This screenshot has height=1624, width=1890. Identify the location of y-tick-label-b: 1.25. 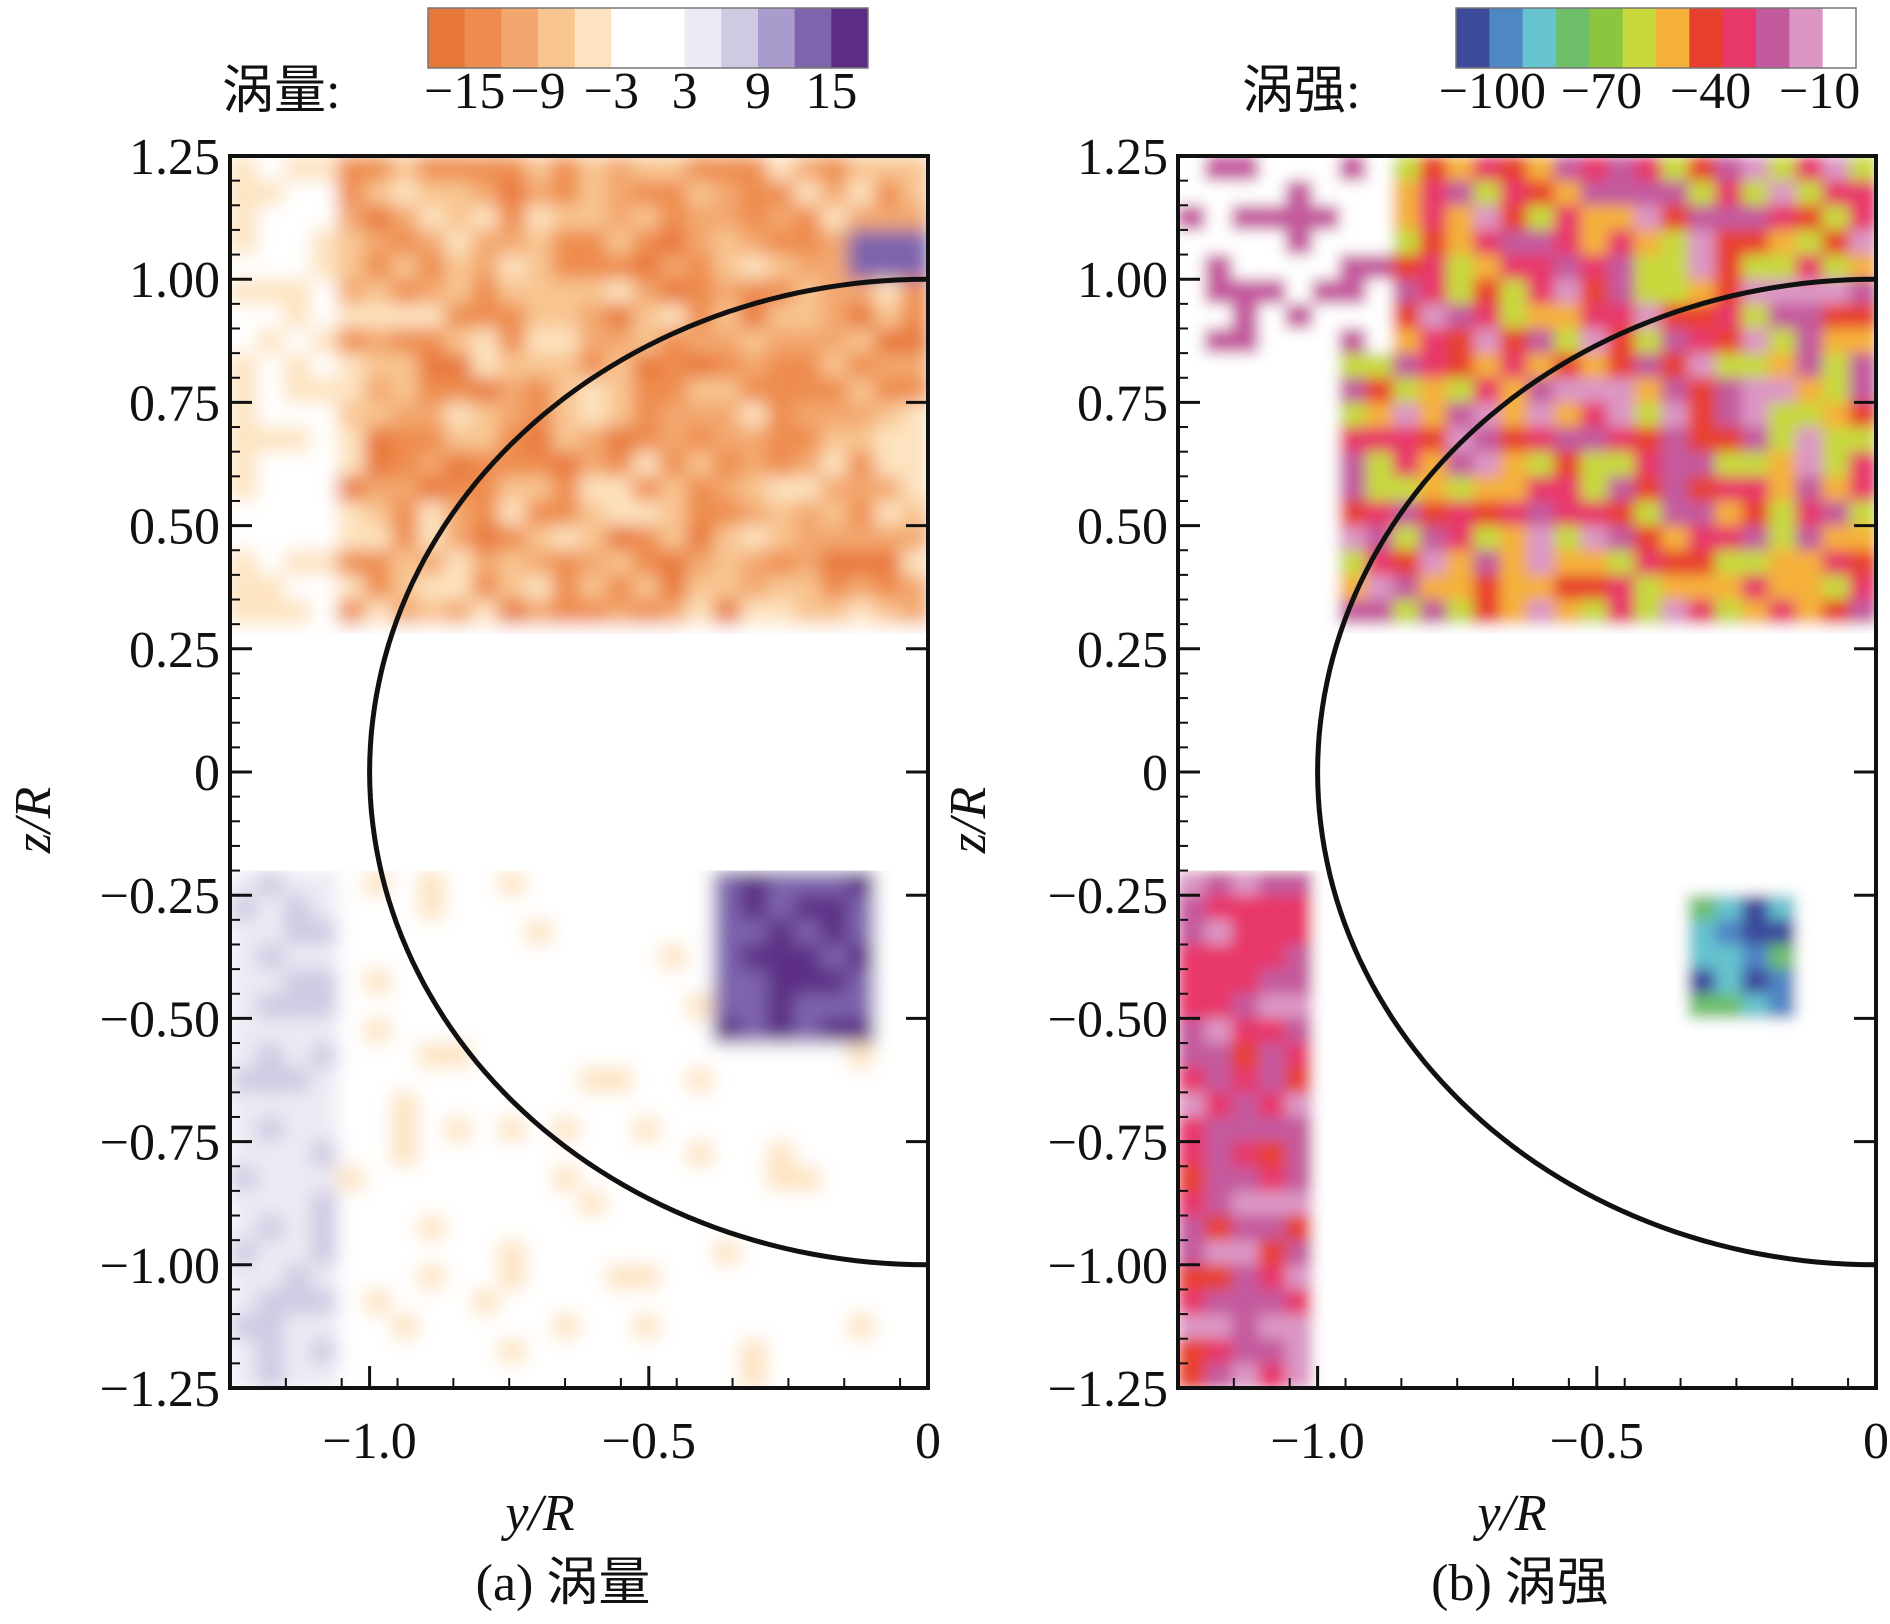
(1122, 157).